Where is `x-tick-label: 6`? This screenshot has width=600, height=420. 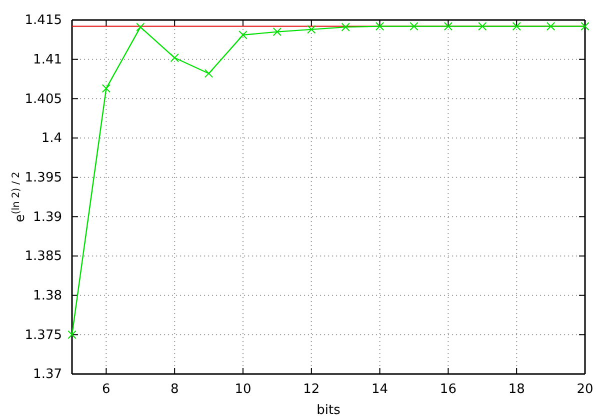
x-tick-label: 6 is located at coordinates (106, 390).